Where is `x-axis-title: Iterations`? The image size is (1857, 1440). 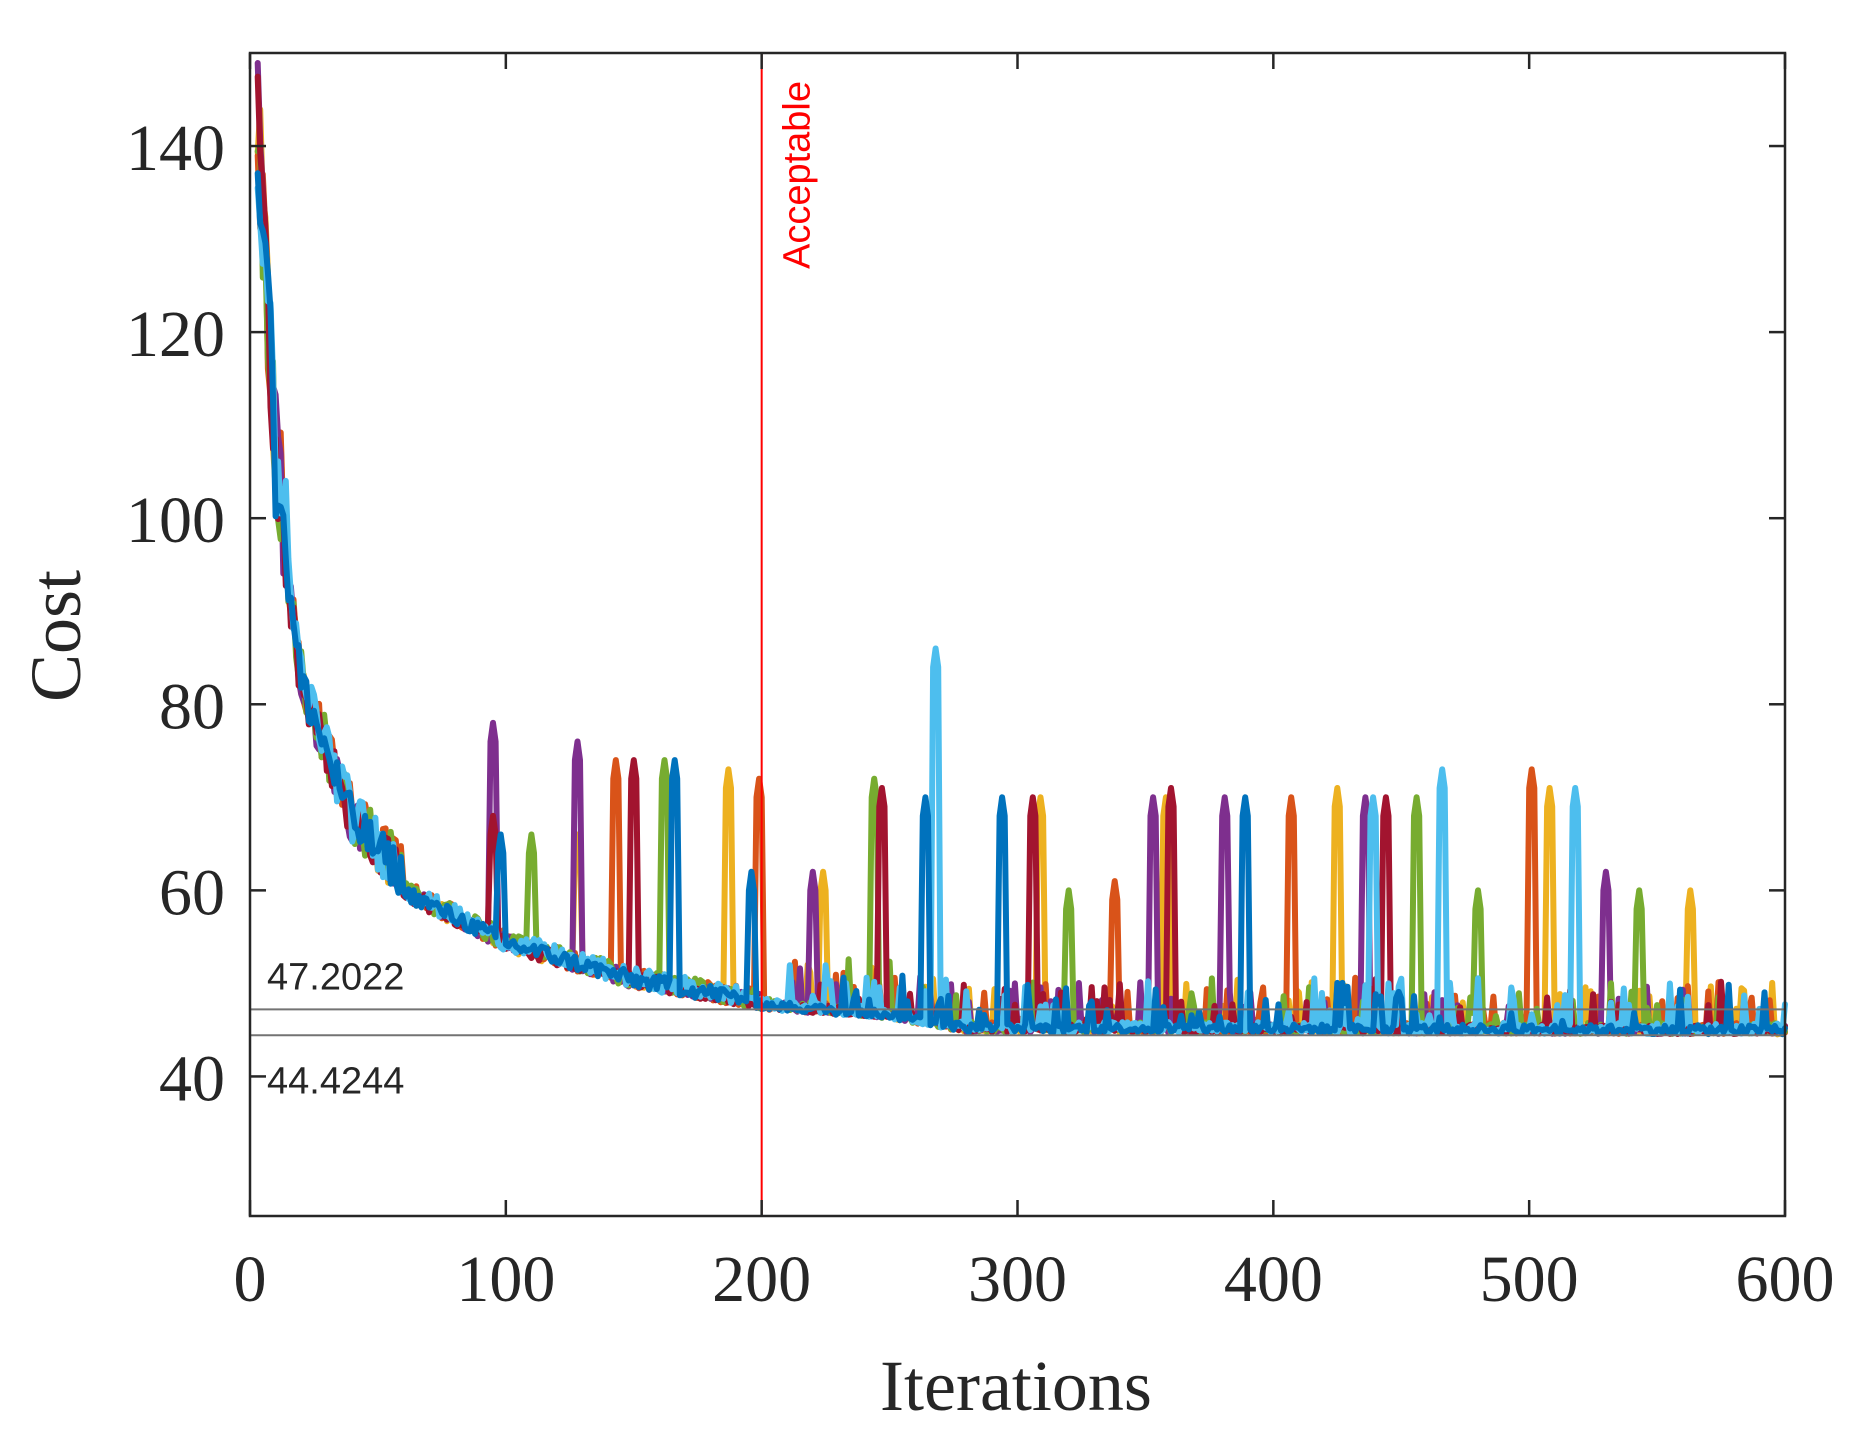 x-axis-title: Iterations is located at coordinates (1016, 1386).